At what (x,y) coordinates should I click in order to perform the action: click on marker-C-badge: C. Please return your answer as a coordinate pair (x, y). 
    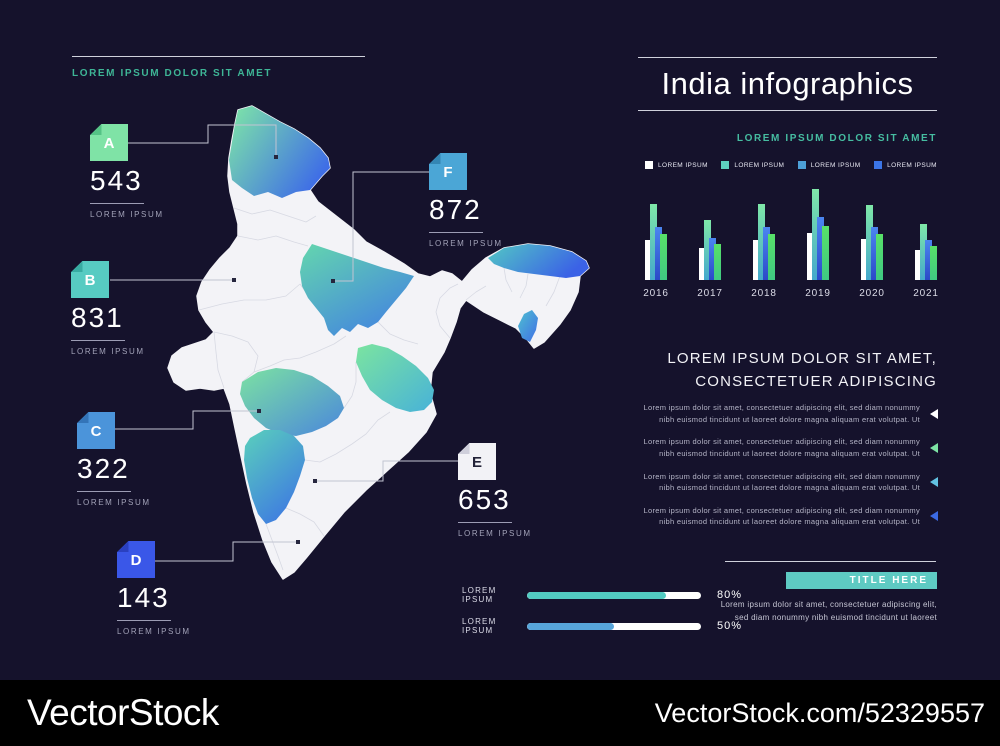
    Looking at the image, I should click on (96, 430).